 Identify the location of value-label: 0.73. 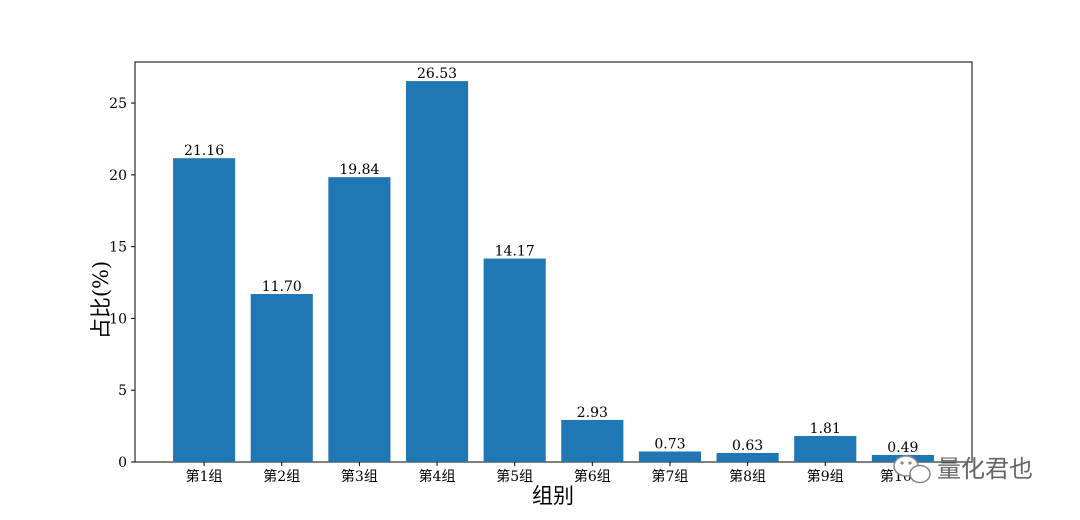
(669, 445).